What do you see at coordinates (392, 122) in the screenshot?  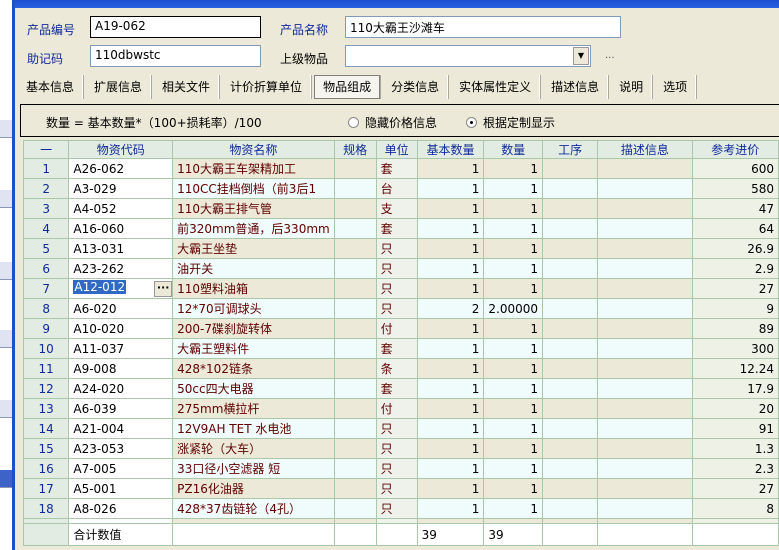 I see `radio-hide-price: 隐藏价格信息` at bounding box center [392, 122].